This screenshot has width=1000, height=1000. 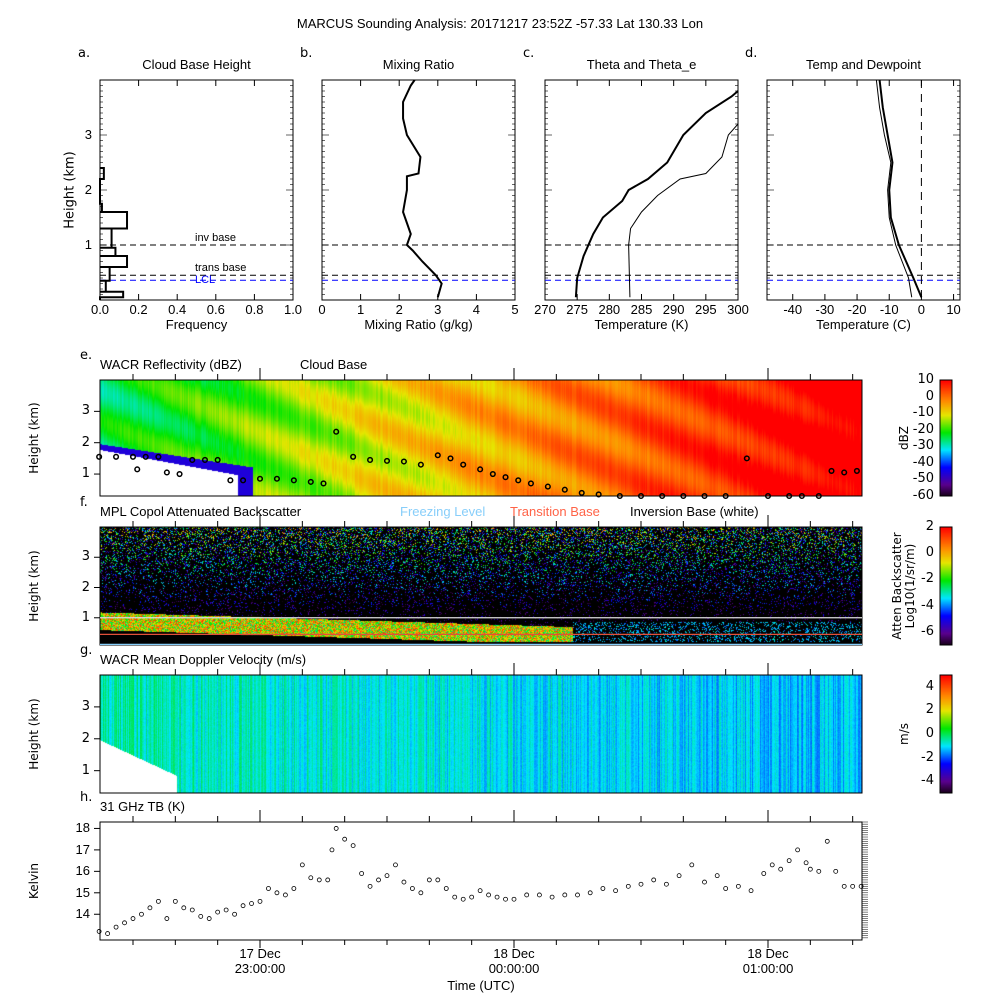 What do you see at coordinates (399, 309) in the screenshot?
I see `x-tick-label: 2` at bounding box center [399, 309].